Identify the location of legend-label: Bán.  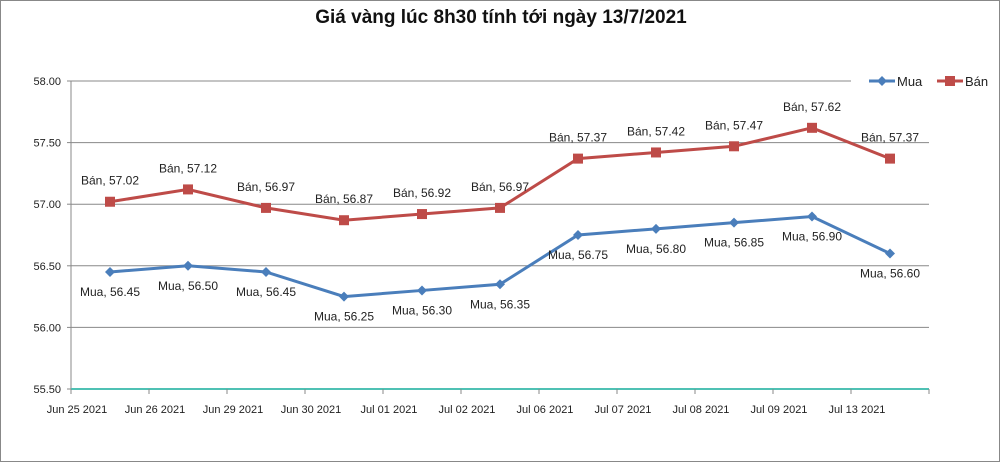
(976, 81).